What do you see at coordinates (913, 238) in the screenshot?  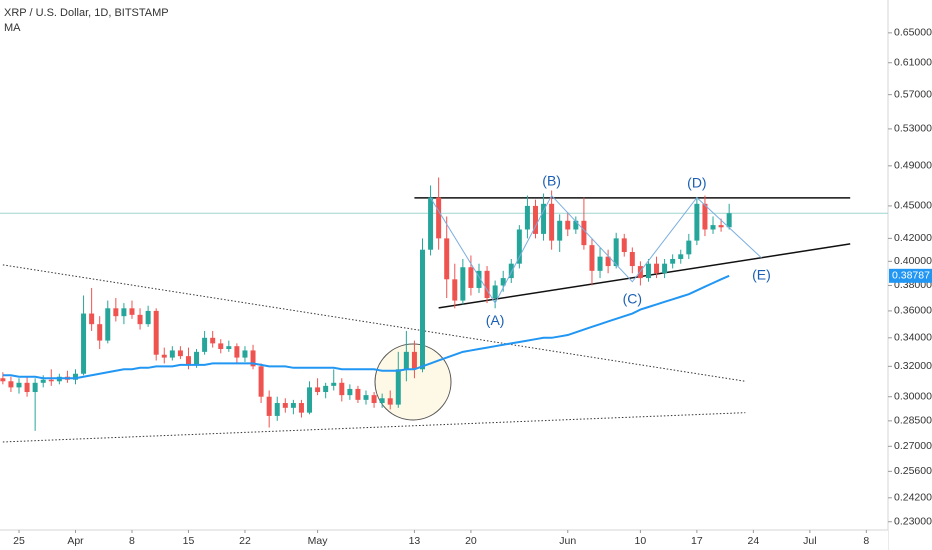 I see `y-tick-label: 0.42000` at bounding box center [913, 238].